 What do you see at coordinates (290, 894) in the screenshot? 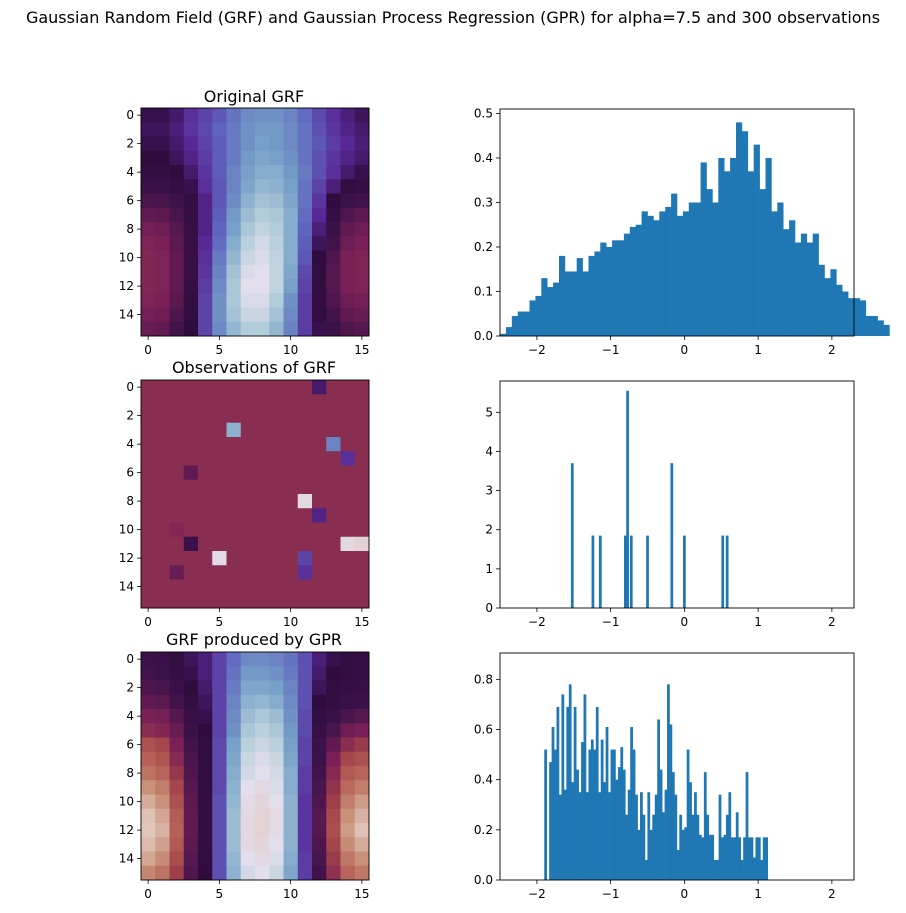
I see `gpr-grf-xtick-label: 10` at bounding box center [290, 894].